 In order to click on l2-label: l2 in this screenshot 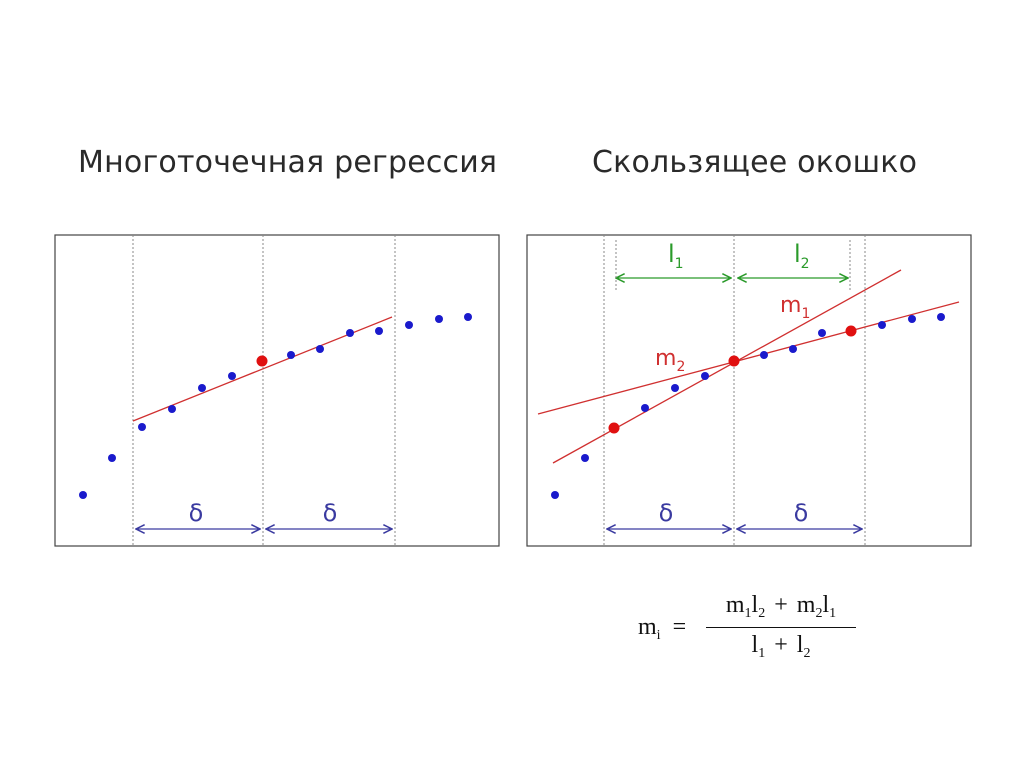, I will do `click(802, 256)`.